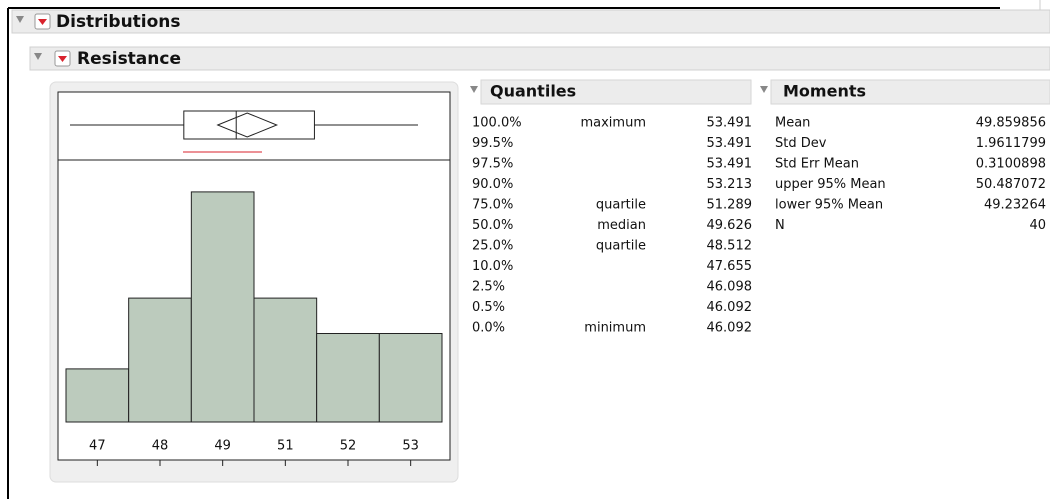 This screenshot has width=1050, height=499. What do you see at coordinates (730, 205) in the screenshot?
I see `quantile-value: 51.289` at bounding box center [730, 205].